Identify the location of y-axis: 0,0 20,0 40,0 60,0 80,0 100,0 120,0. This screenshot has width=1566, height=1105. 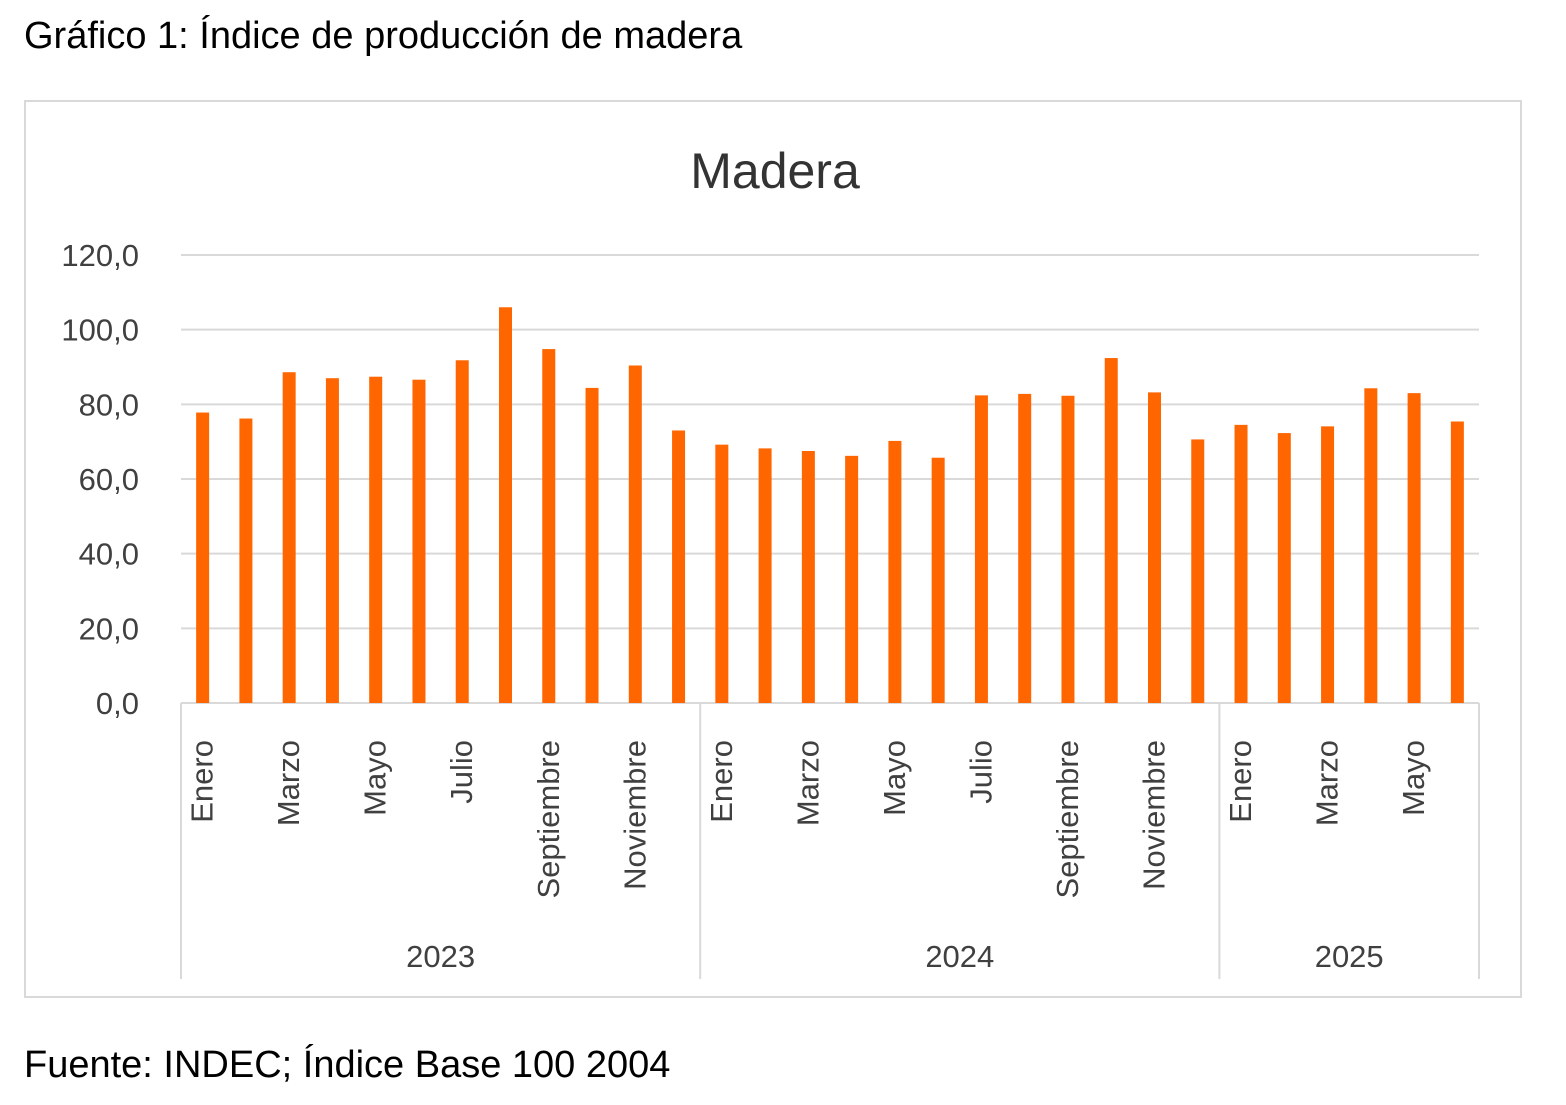
(100, 479).